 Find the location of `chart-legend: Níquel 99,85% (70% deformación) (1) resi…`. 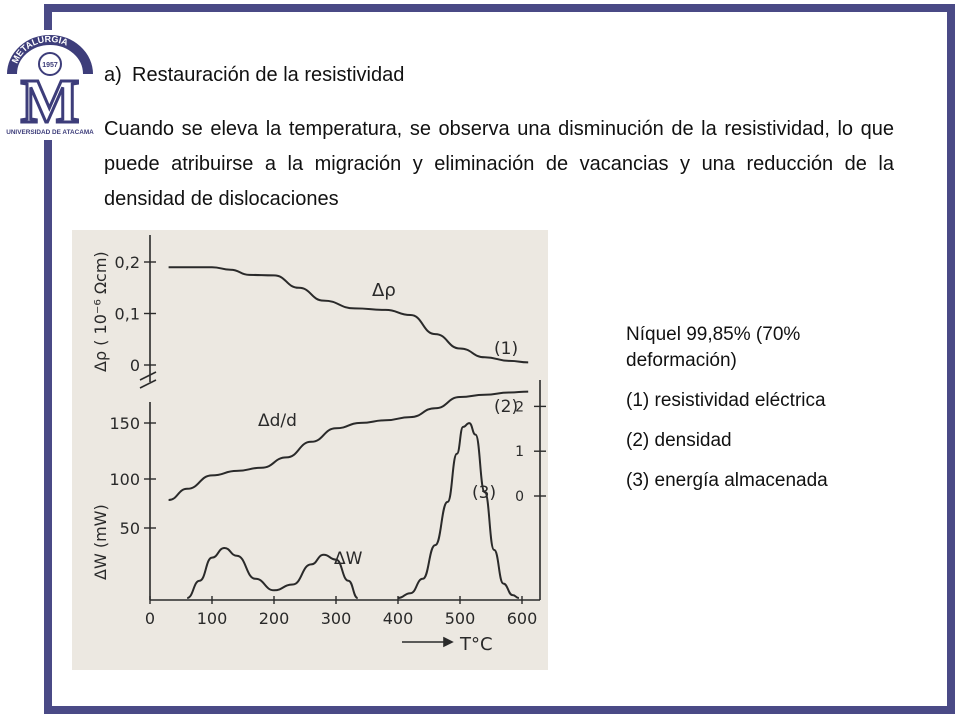

chart-legend: Níquel 99,85% (70% deformación) (1) resi… is located at coordinates (746, 415).